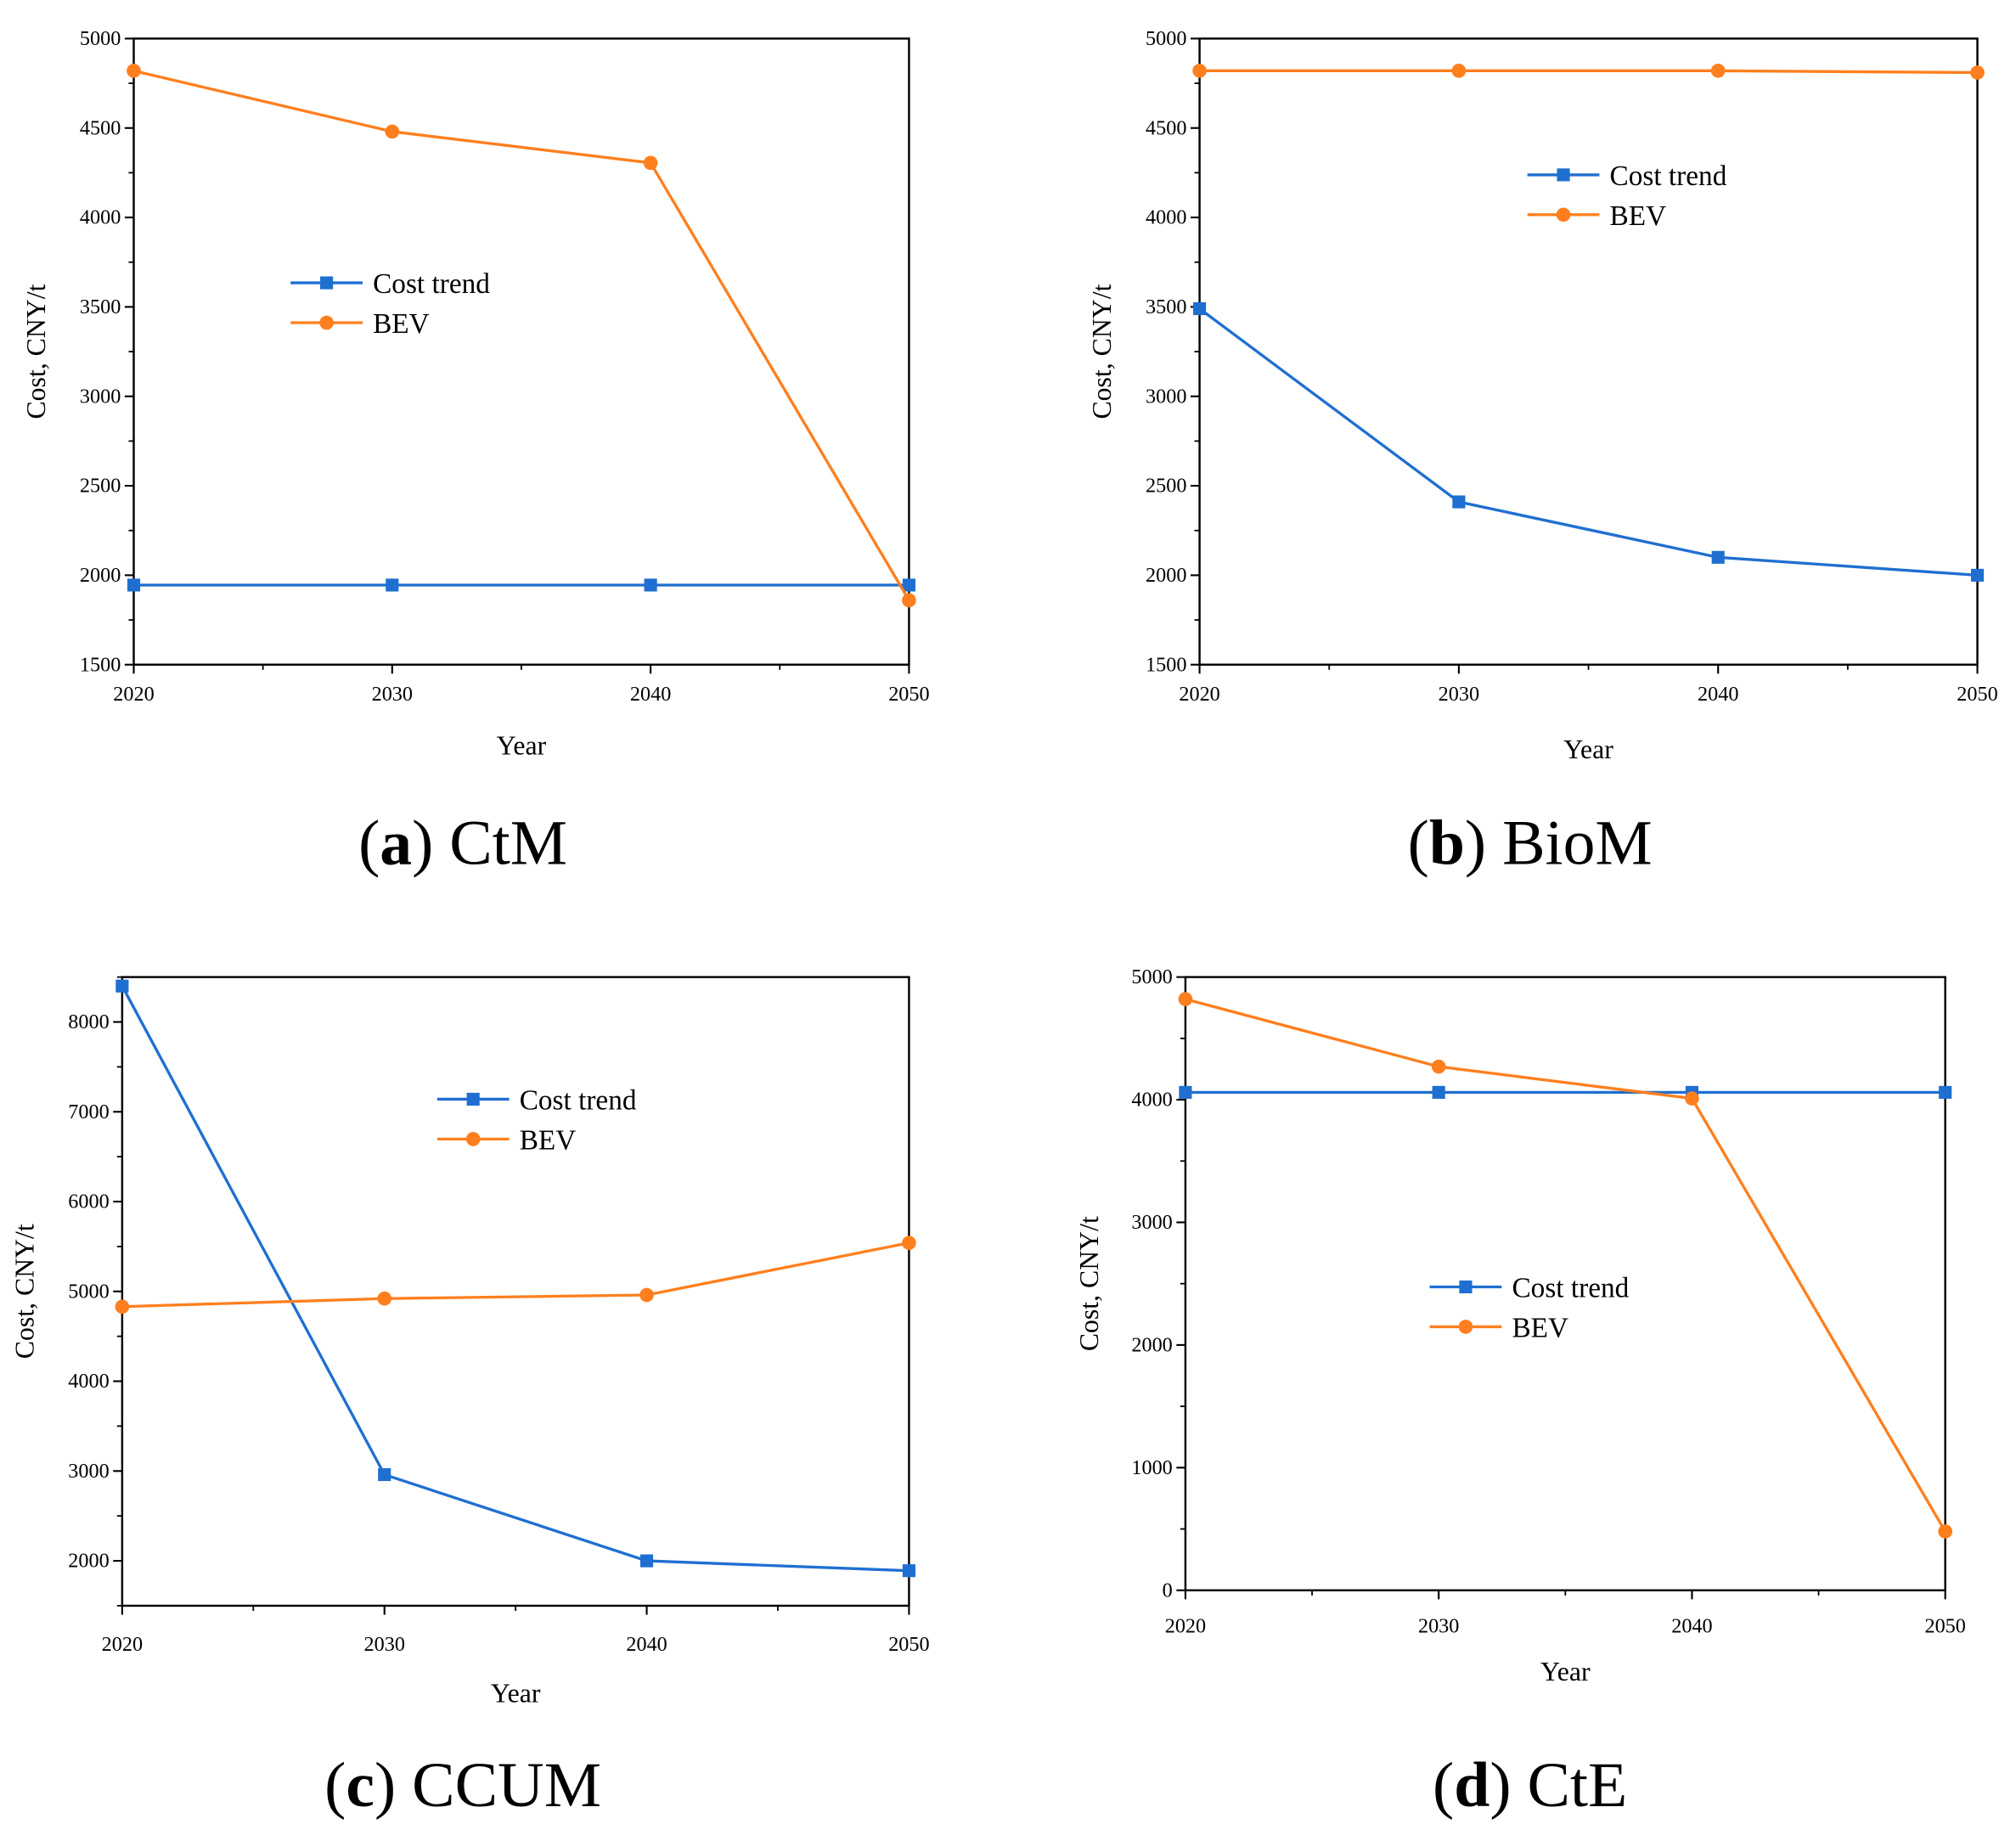 The height and width of the screenshot is (1841, 2016). Describe the element at coordinates (1151, 1468) in the screenshot. I see `y-tick-label: 1000` at that location.